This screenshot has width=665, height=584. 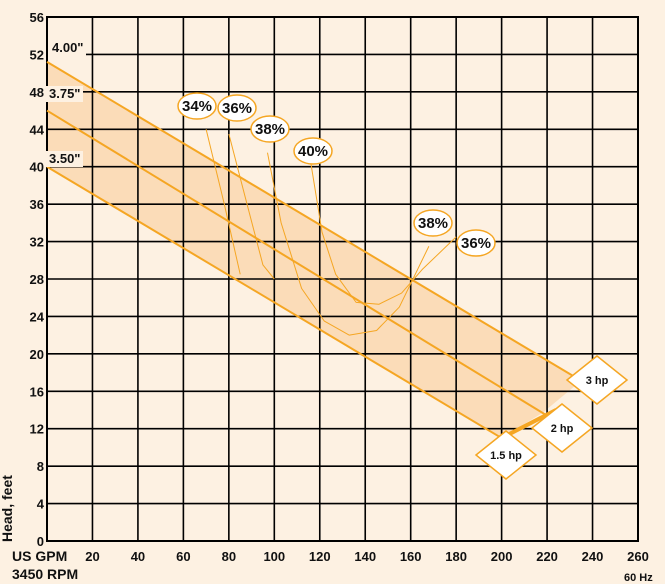 I want to click on y-tick-label: 4, so click(x=41, y=504).